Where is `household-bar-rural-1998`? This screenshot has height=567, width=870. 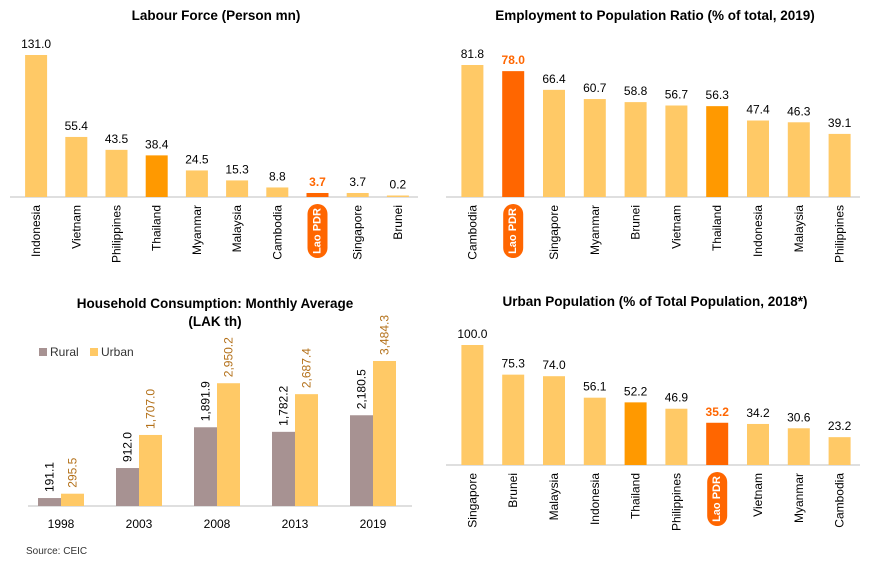
household-bar-rural-1998 is located at coordinates (49, 502).